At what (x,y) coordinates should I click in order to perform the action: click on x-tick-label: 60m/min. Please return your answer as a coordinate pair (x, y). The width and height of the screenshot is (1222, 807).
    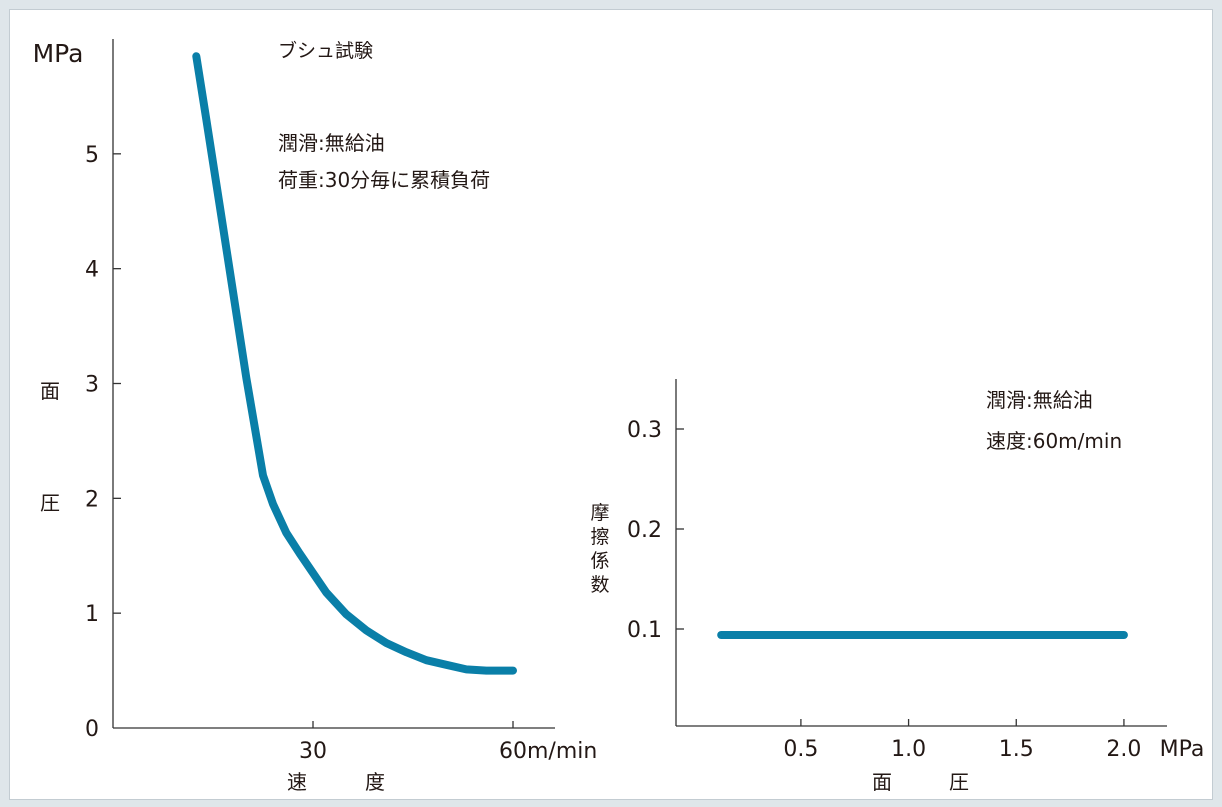
    Looking at the image, I should click on (548, 751).